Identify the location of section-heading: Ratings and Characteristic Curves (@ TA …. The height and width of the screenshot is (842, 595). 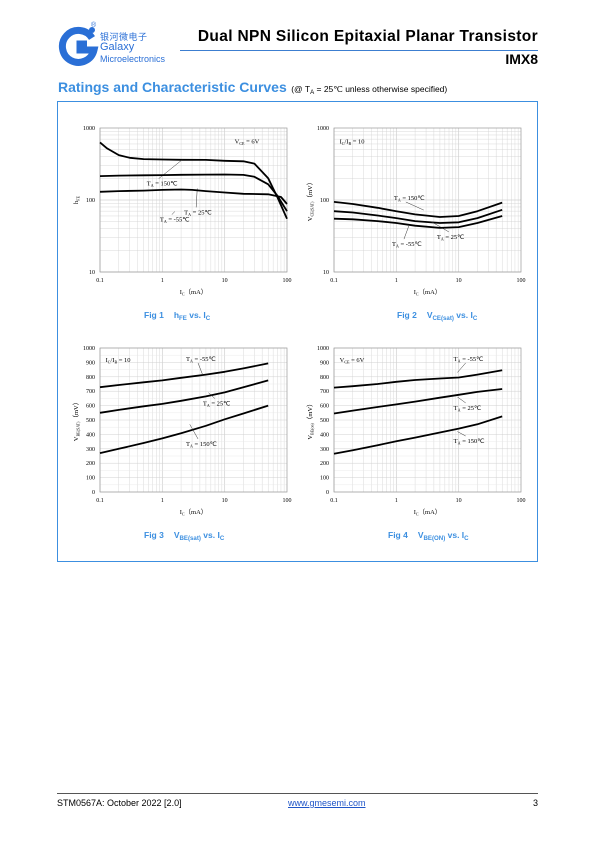
(252, 88).